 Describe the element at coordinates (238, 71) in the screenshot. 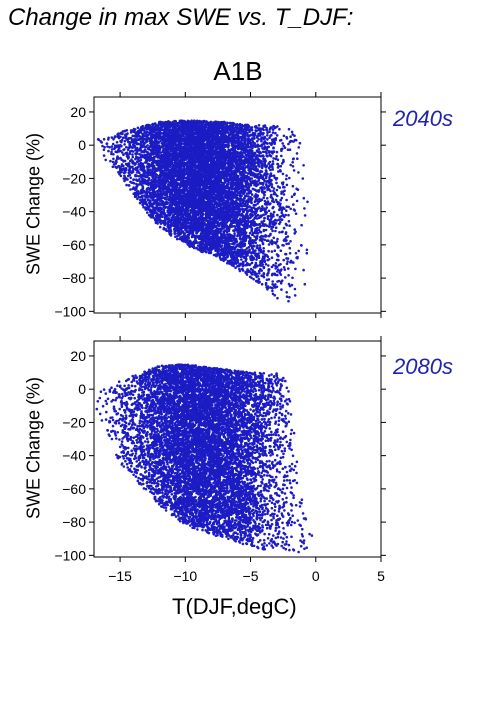

I see `scenario-title: A1B` at that location.